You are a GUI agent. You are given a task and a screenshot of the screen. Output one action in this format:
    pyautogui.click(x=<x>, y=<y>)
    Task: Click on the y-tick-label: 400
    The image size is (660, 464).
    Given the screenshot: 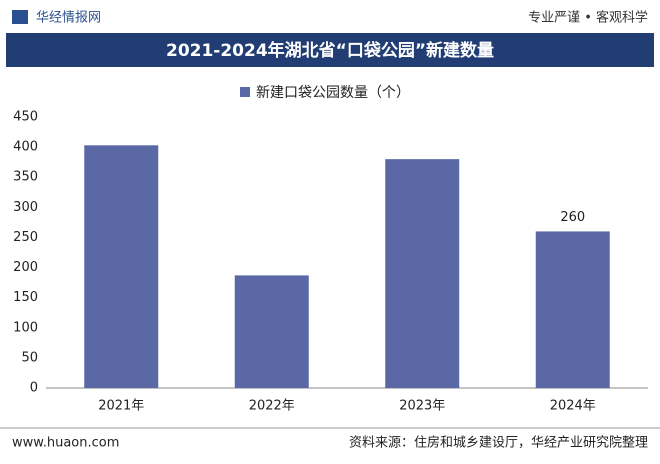 What is the action you would take?
    pyautogui.click(x=25, y=147)
    